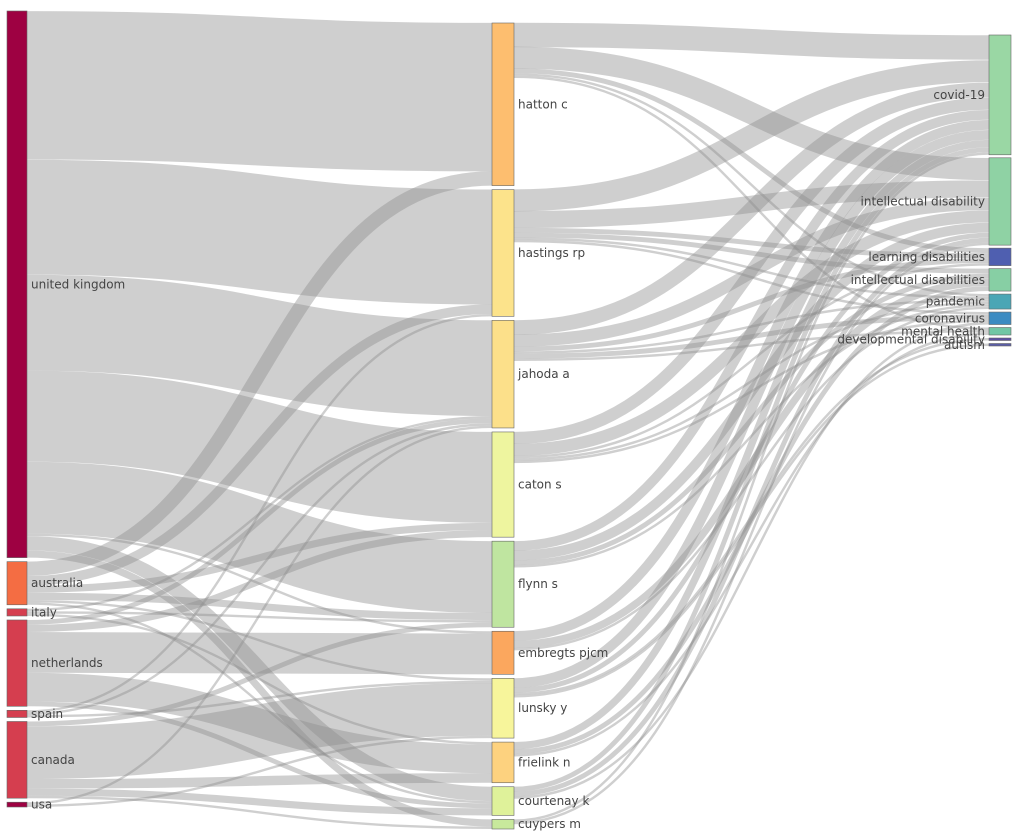 This screenshot has width=1021, height=839. What do you see at coordinates (259, 91) in the screenshot?
I see `link-uk-hatton` at bounding box center [259, 91].